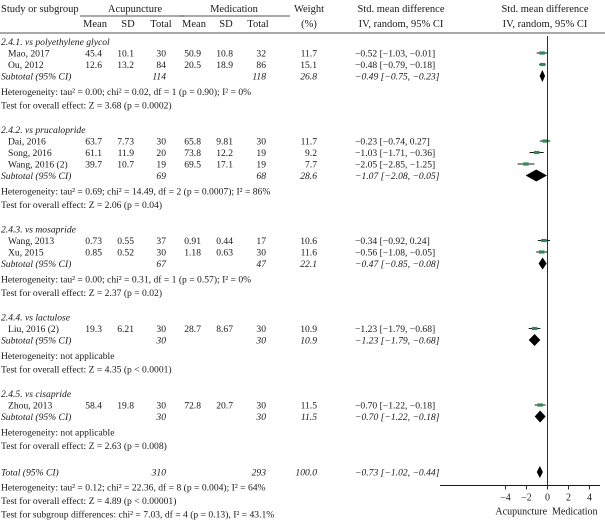  Describe the element at coordinates (539, 472) in the screenshot. I see `total-diamond` at that location.